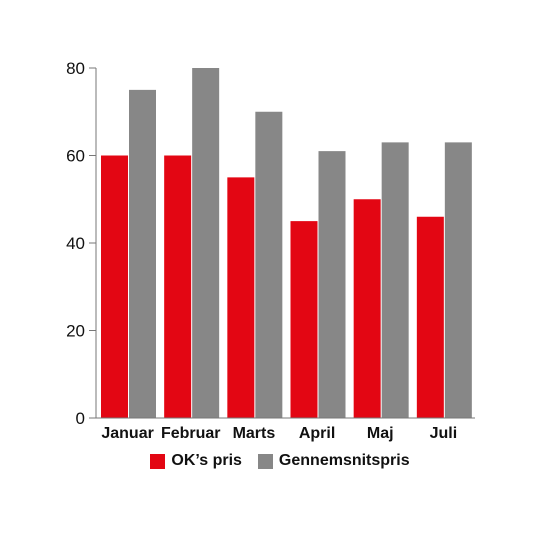  What do you see at coordinates (344, 460) in the screenshot?
I see `legend-label-gennemsnitspris: Gennemsnitspris` at bounding box center [344, 460].